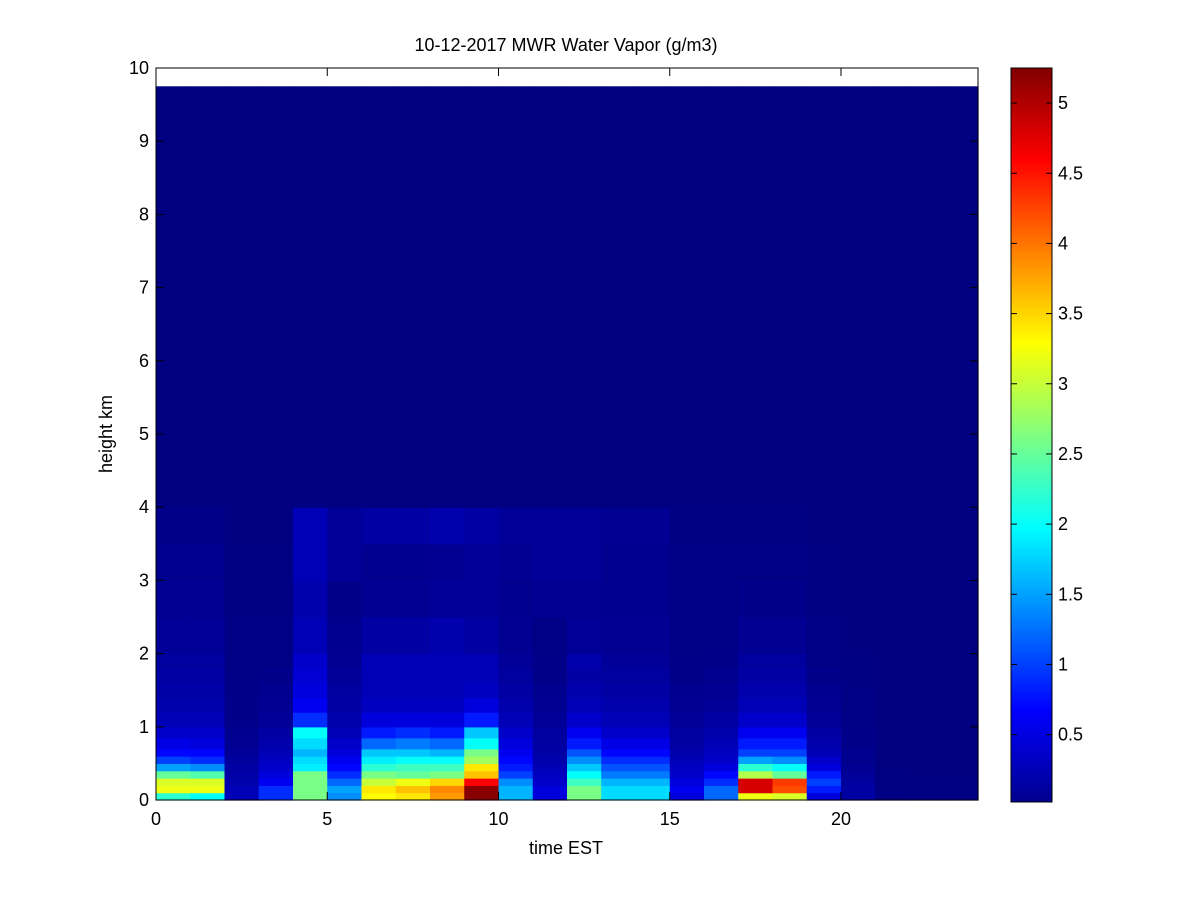  What do you see at coordinates (1063, 384) in the screenshot?
I see `colorbar-tick-label: 3` at bounding box center [1063, 384].